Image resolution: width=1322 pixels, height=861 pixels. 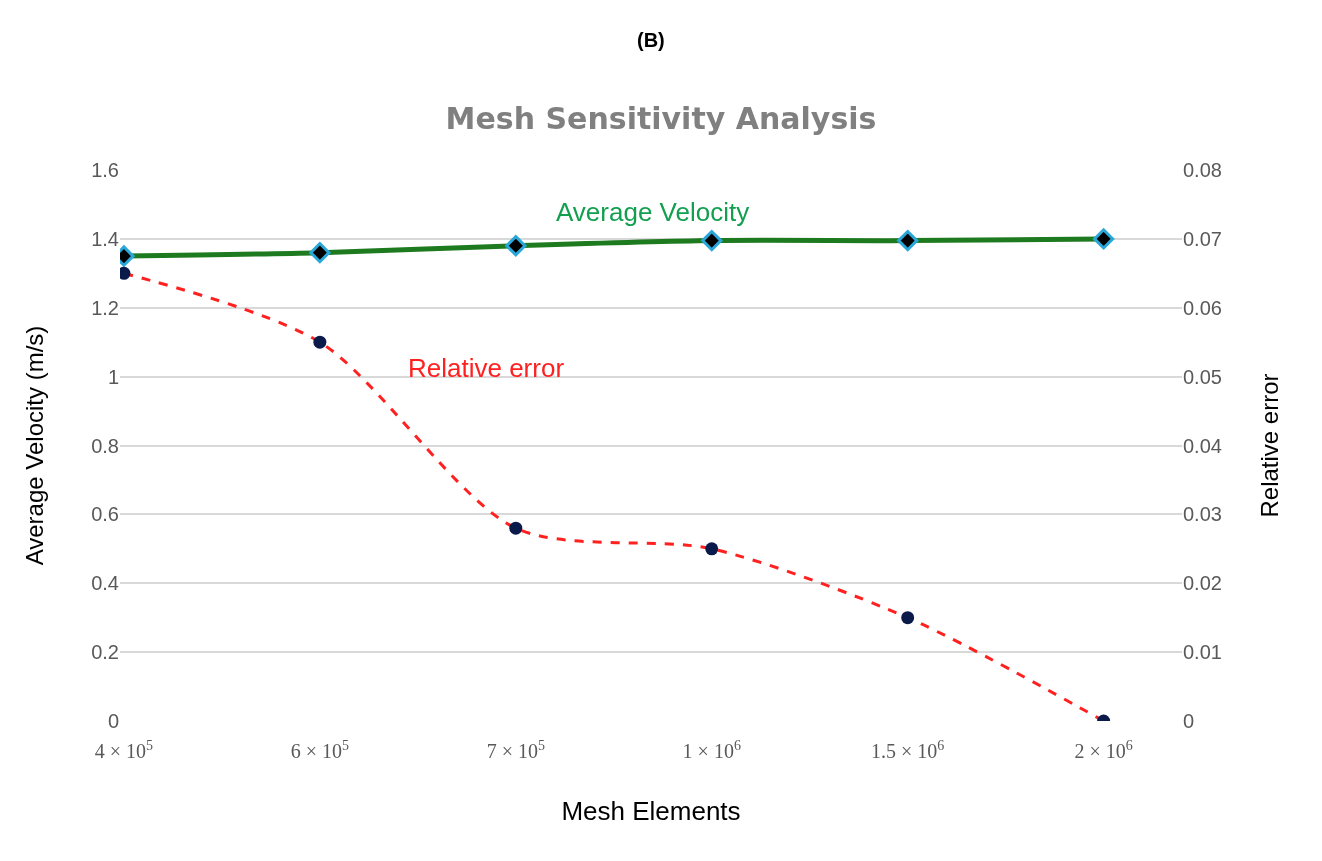 What do you see at coordinates (113, 376) in the screenshot?
I see `y-tick-label: 1` at bounding box center [113, 376].